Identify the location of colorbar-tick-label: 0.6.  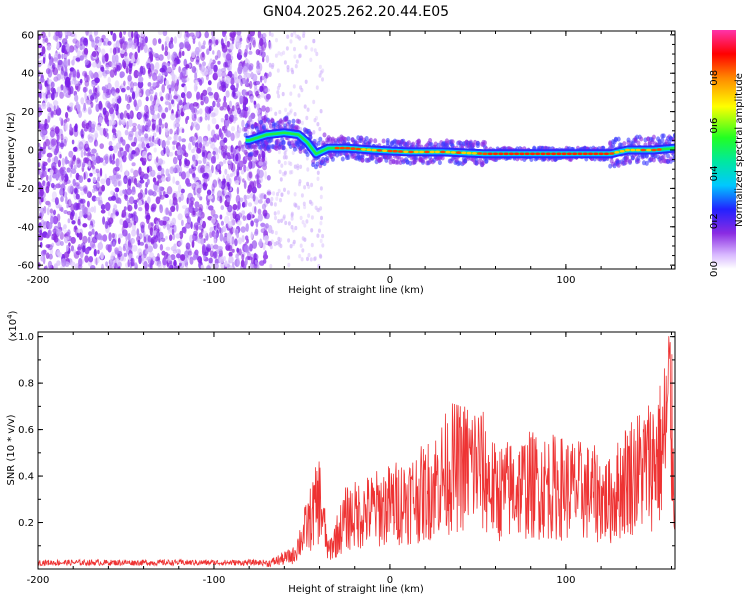
(714, 126).